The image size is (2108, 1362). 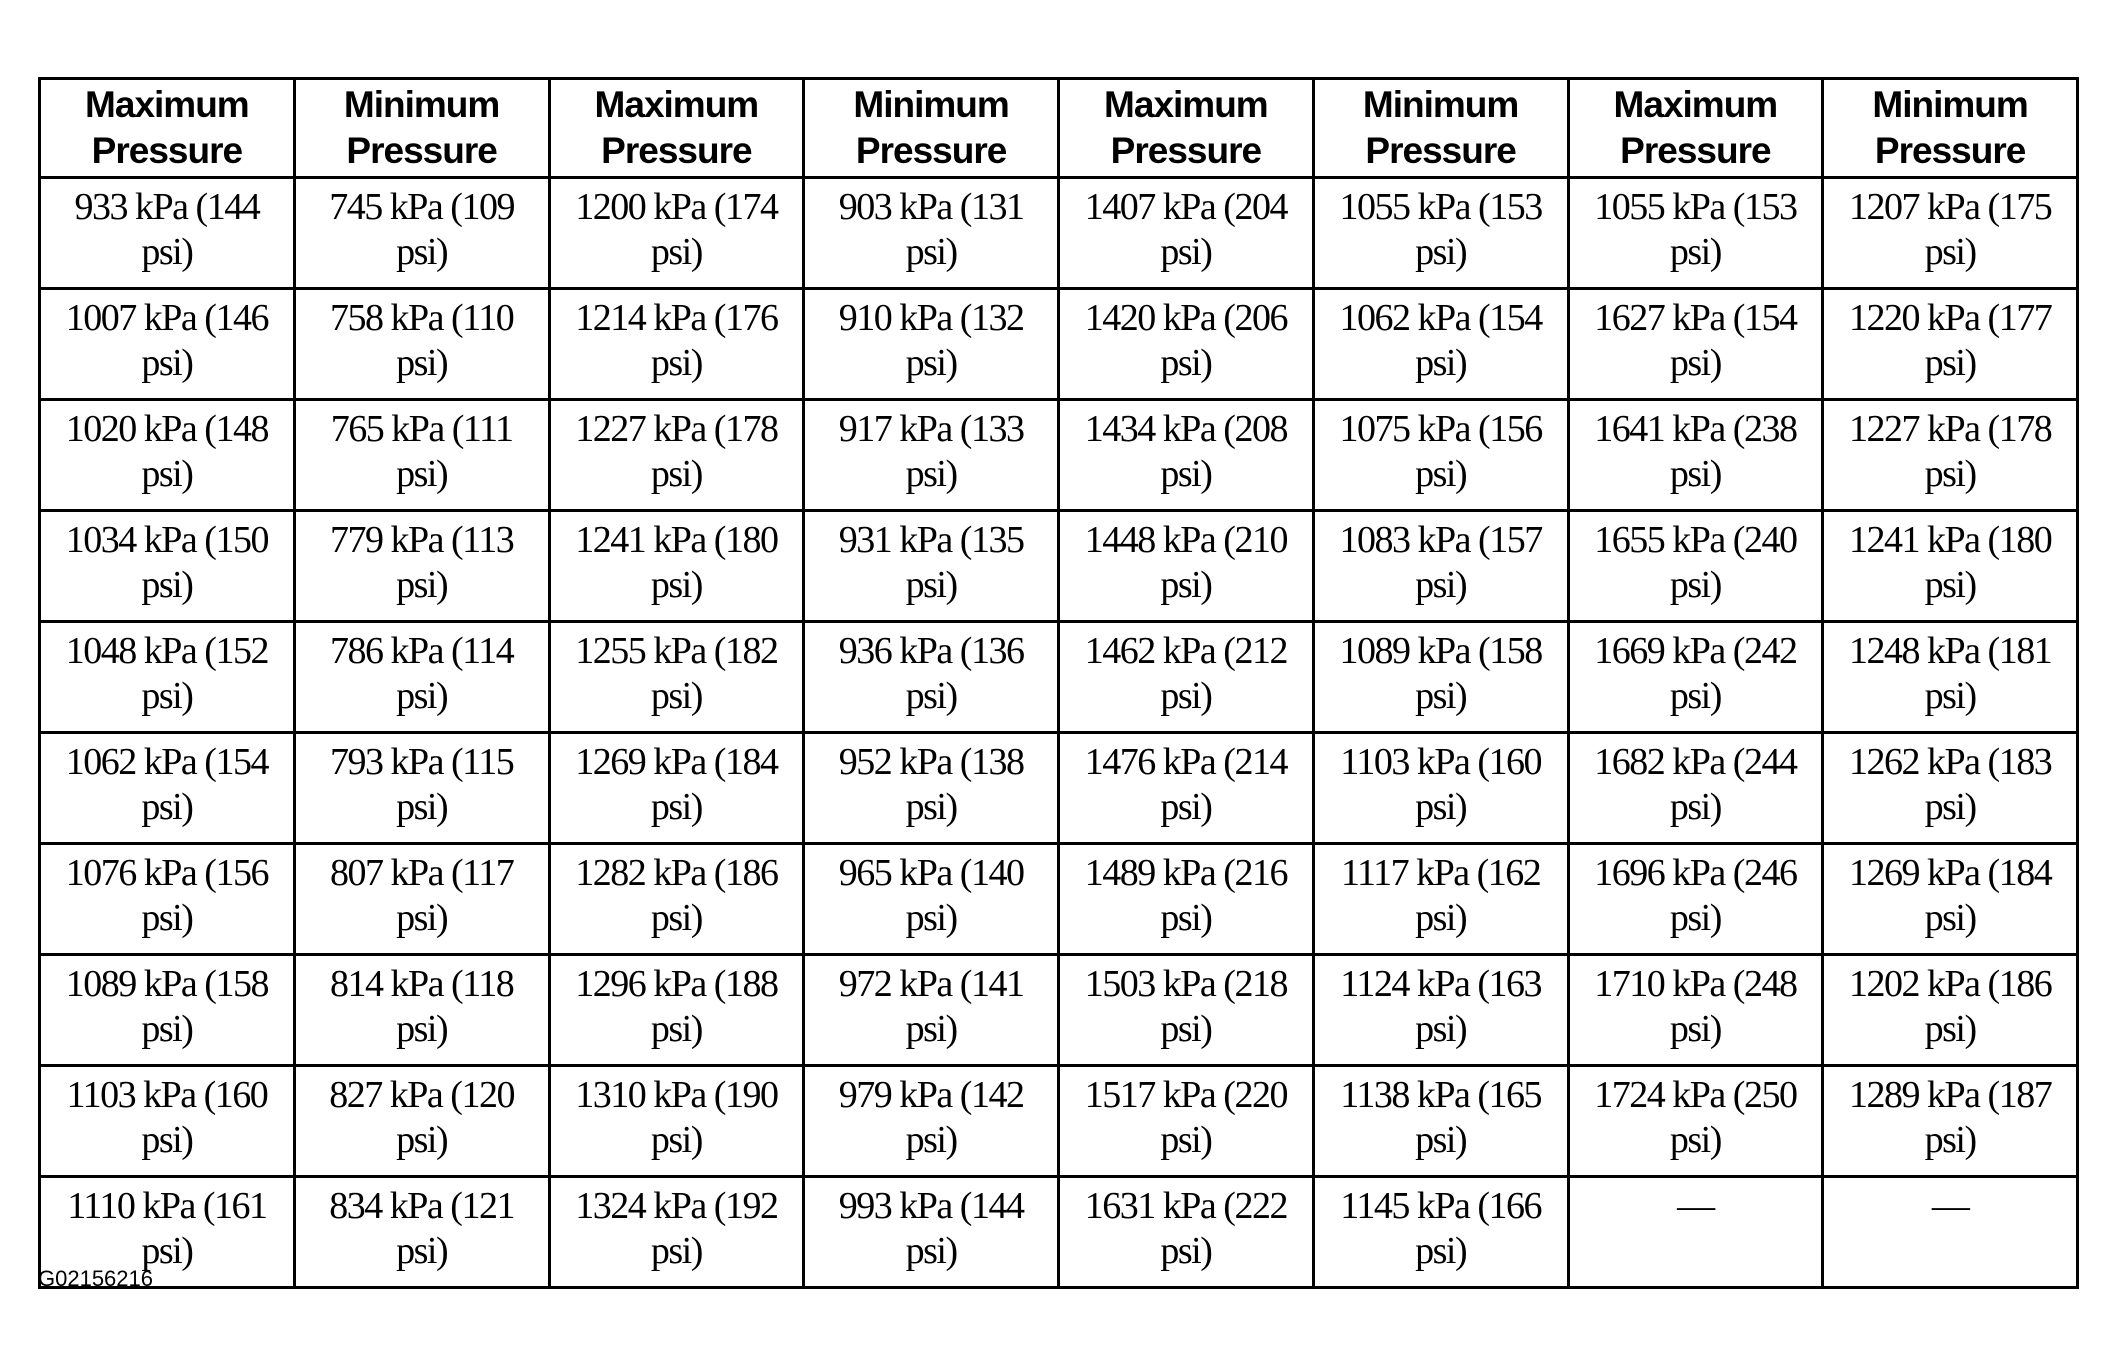 What do you see at coordinates (1440, 1232) in the screenshot?
I see `pressure-cell: 1145 kPa (166 psi)` at bounding box center [1440, 1232].